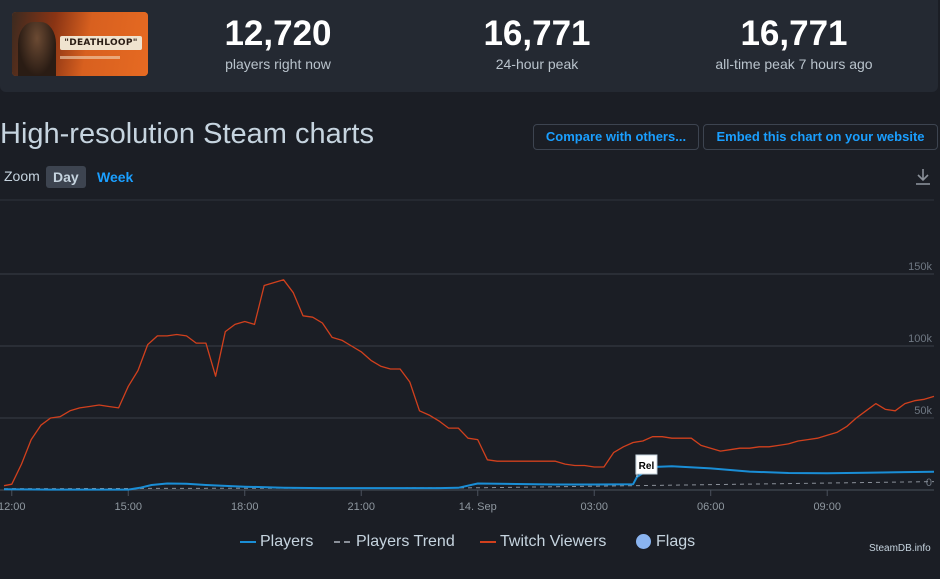 This screenshot has width=940, height=579. What do you see at coordinates (90, 57) in the screenshot?
I see `cover-strip` at bounding box center [90, 57].